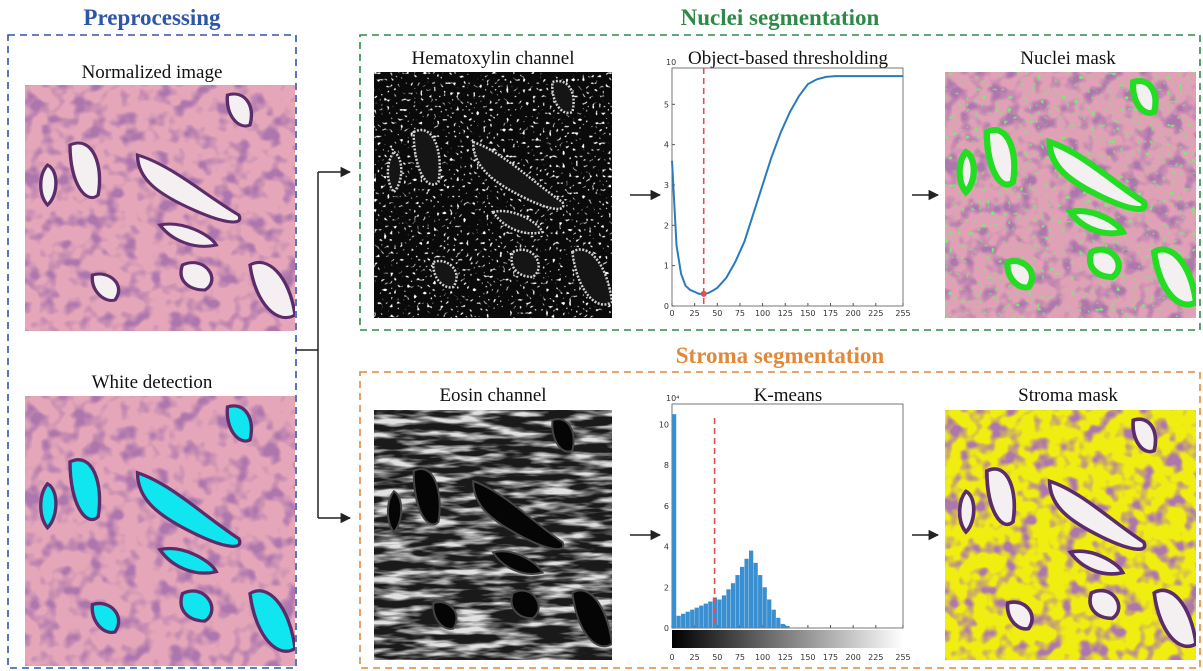 This screenshot has height=671, width=1203. What do you see at coordinates (152, 382) in the screenshot?
I see `panel-label: White detection` at bounding box center [152, 382].